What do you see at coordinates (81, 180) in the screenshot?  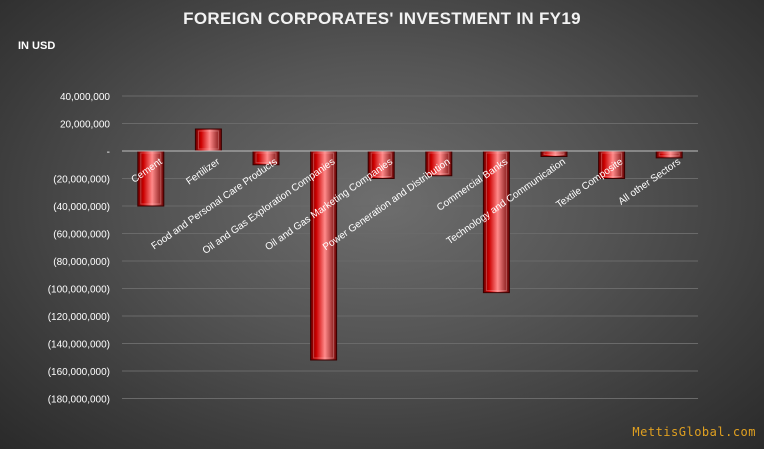 I see `y-tick-label: (20,000,000)` at bounding box center [81, 180].